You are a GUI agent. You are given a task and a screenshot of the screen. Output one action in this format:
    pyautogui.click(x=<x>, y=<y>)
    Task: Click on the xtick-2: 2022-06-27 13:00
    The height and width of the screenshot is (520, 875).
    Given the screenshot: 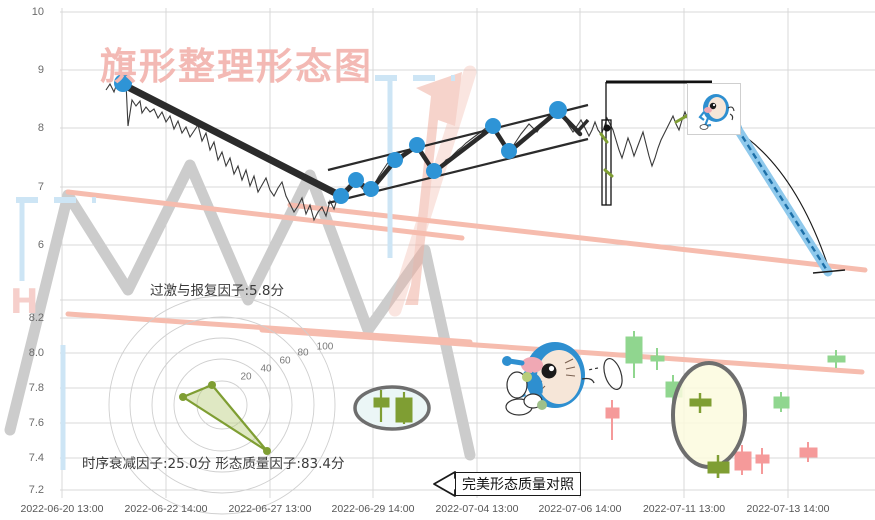 What is the action you would take?
    pyautogui.click(x=270, y=509)
    